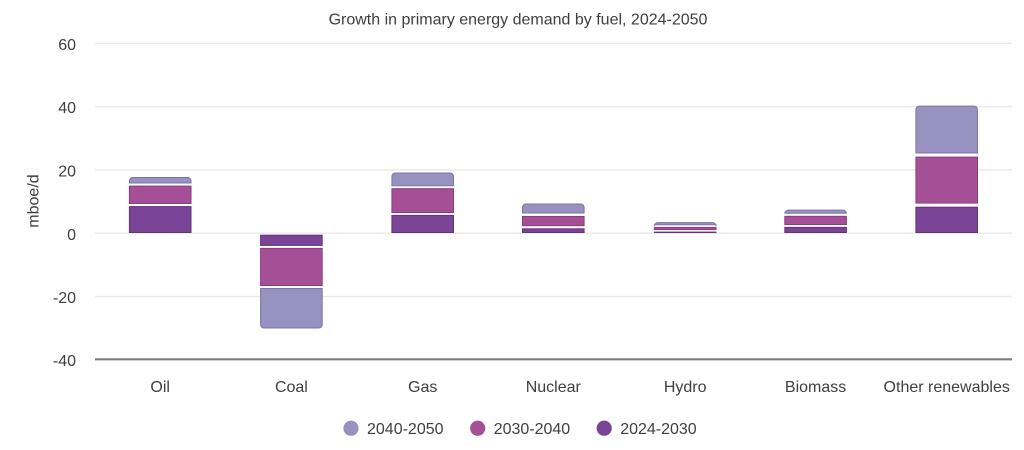 Image resolution: width=1024 pixels, height=450 pixels. What do you see at coordinates (64, 298) in the screenshot?
I see `svg-text: -20` at bounding box center [64, 298].